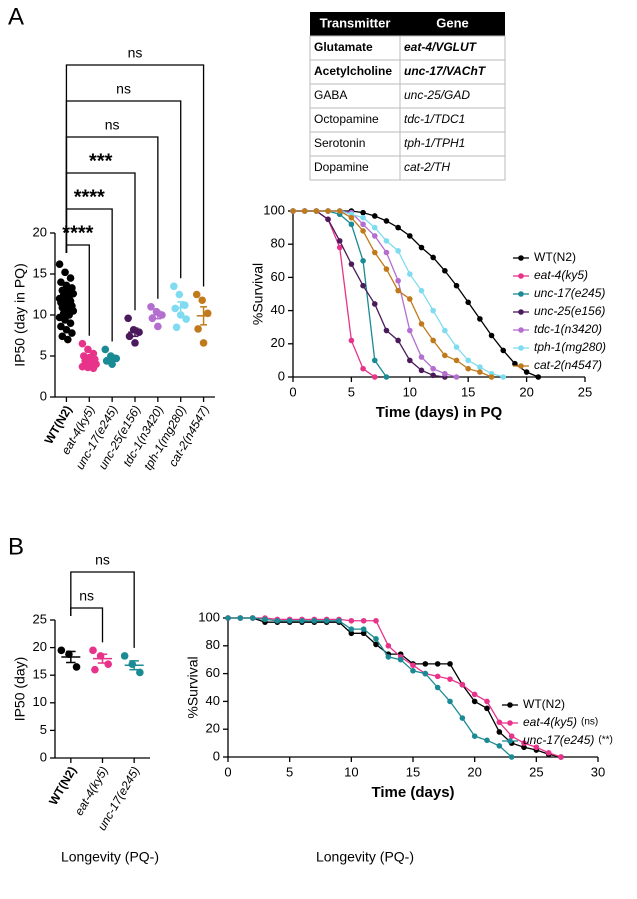 This screenshot has height=899, width=637. I want to click on y-tick-label: 15, so click(40, 674).